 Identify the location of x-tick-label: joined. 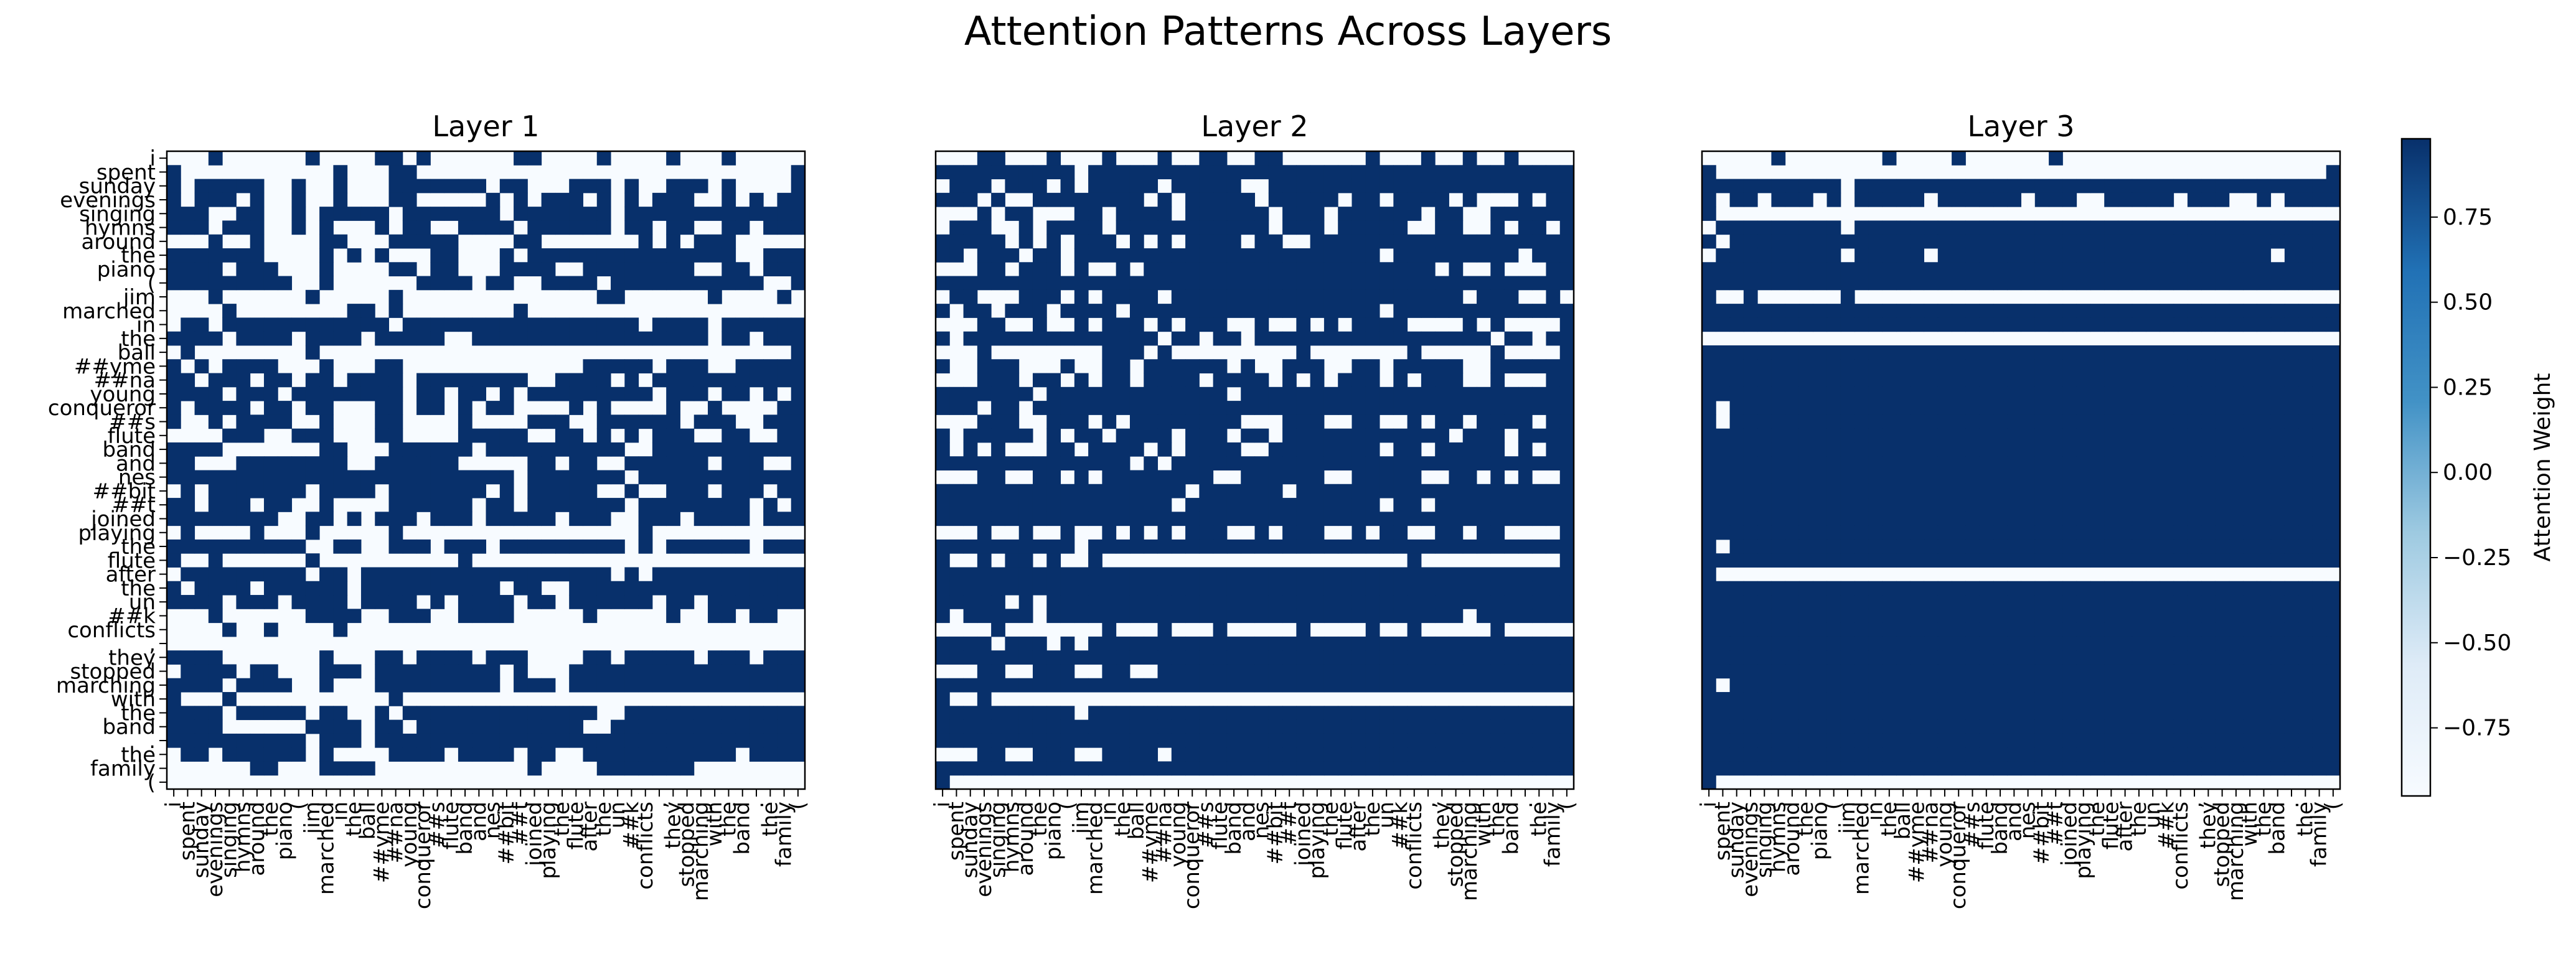
(534, 834).